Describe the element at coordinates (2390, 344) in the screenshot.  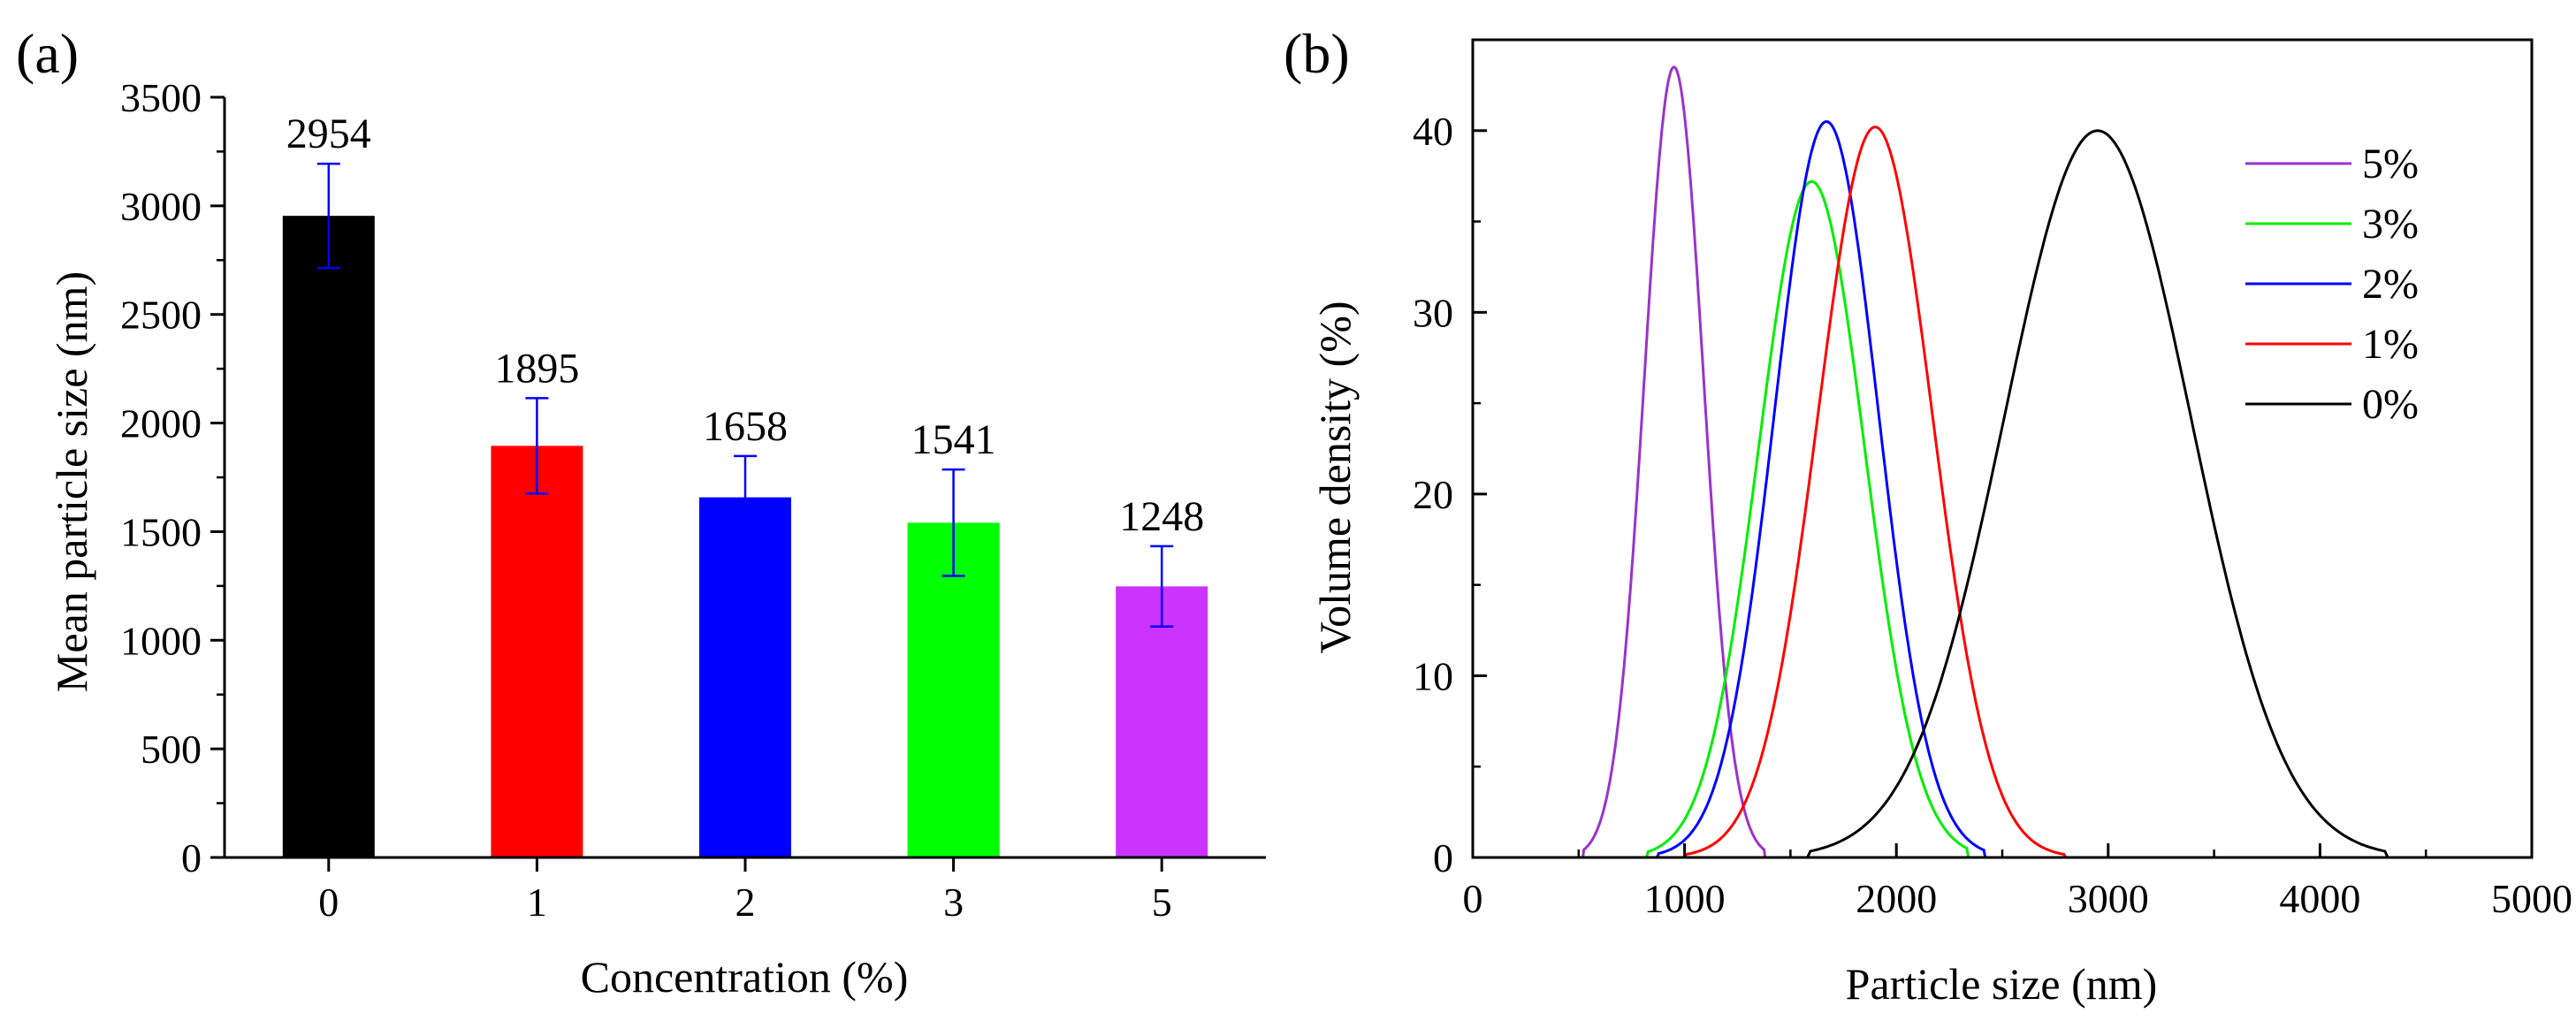
I see `legend-label-1pct: 1%` at that location.